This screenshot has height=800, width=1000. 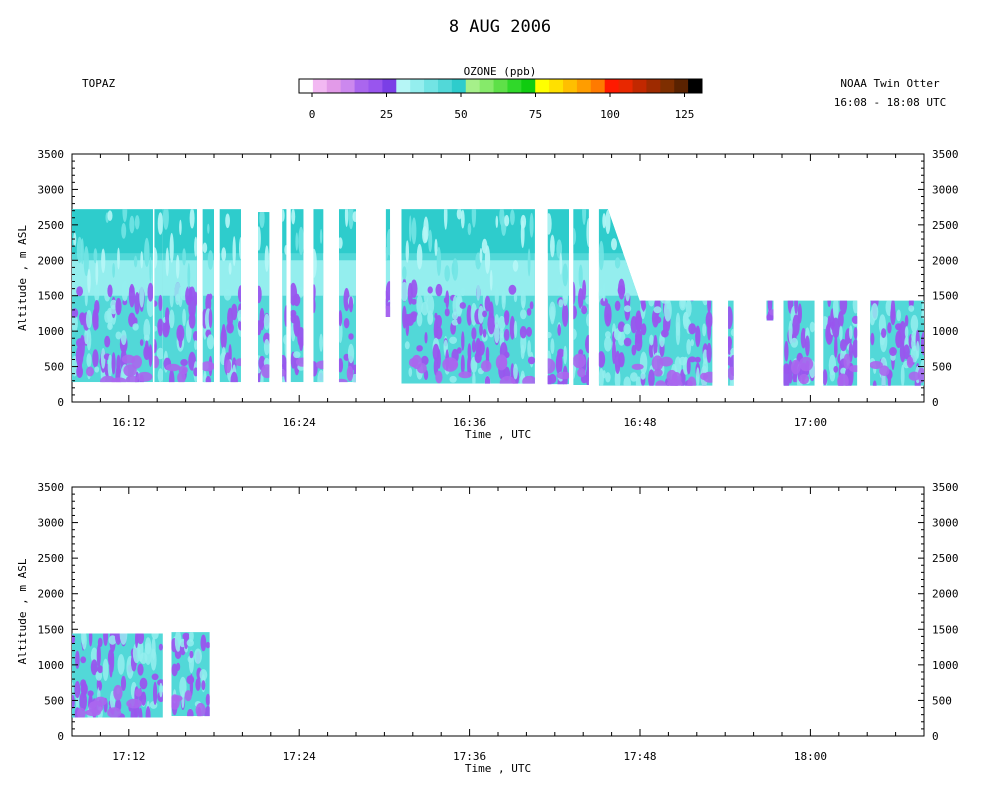 I want to click on y-tick-label-right: 1000, so click(x=945, y=665).